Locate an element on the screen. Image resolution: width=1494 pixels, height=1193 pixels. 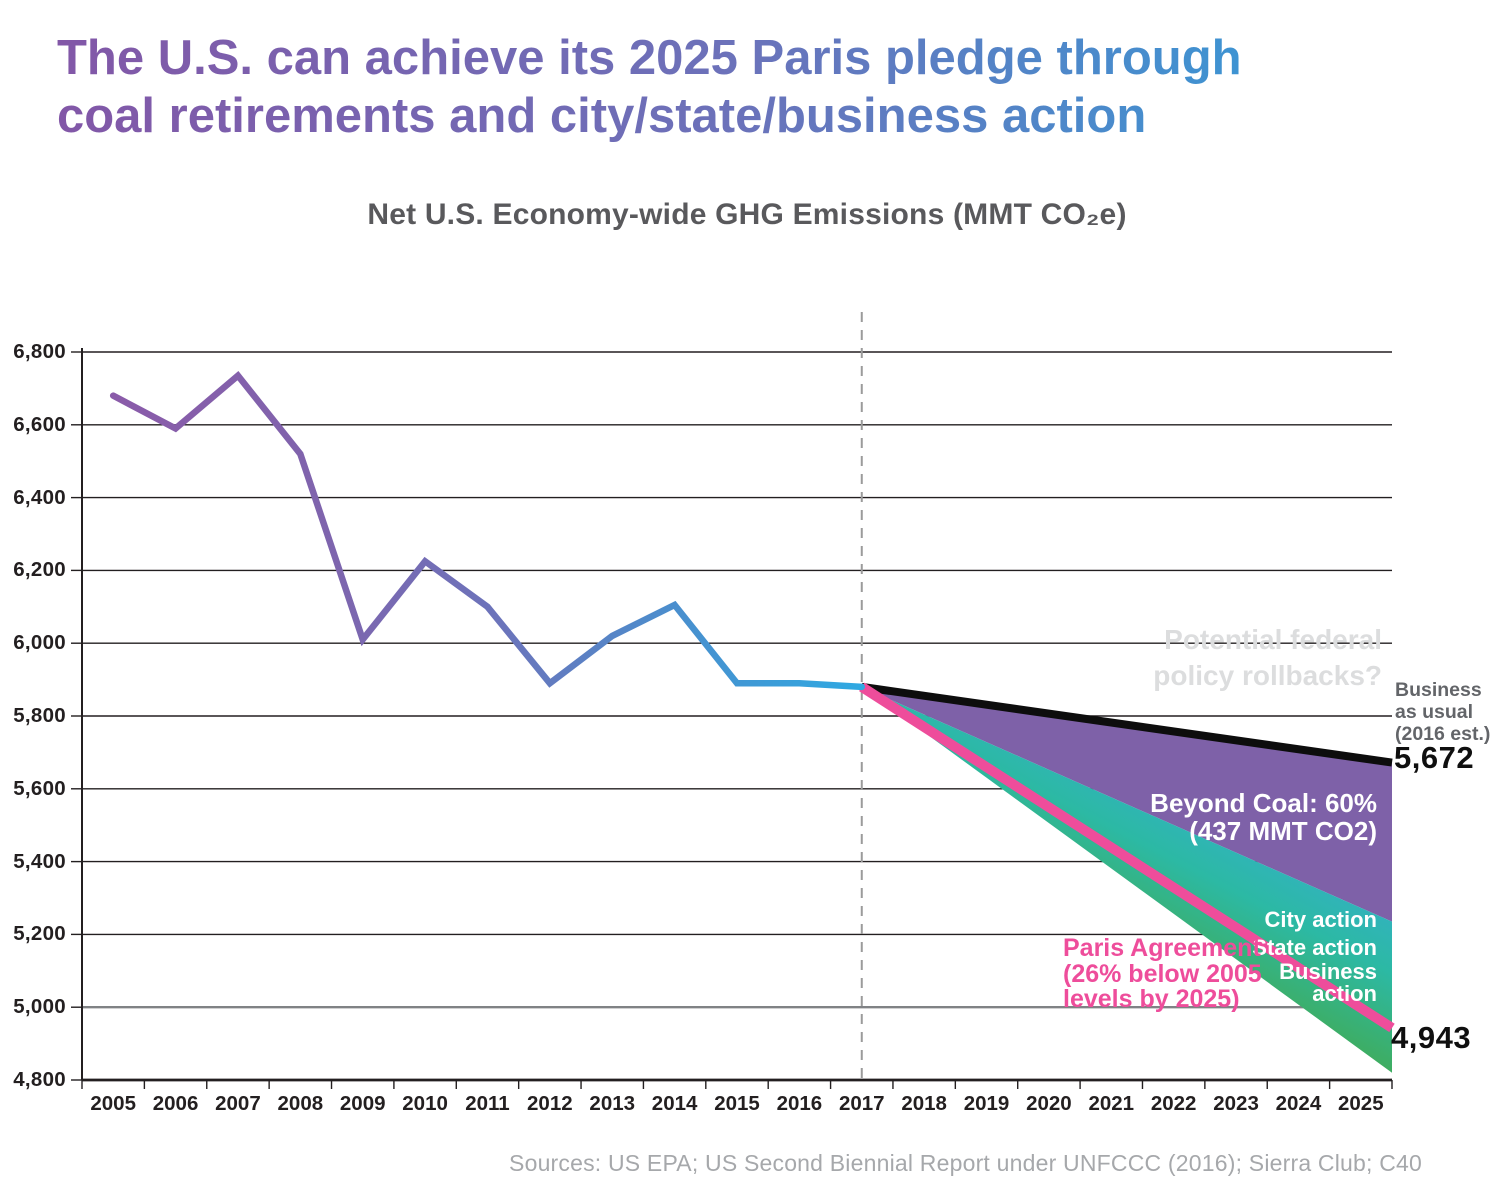
business-as-usual-value: 5,672 is located at coordinates (1434, 757).